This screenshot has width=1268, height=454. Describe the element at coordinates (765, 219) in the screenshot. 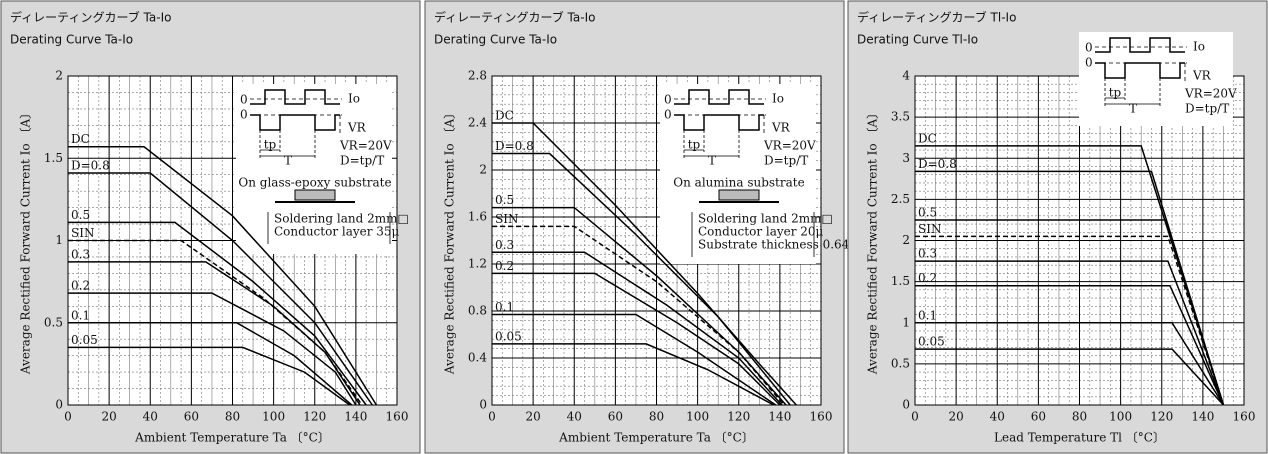

I see `annotation: Soldering land 2mm□` at that location.